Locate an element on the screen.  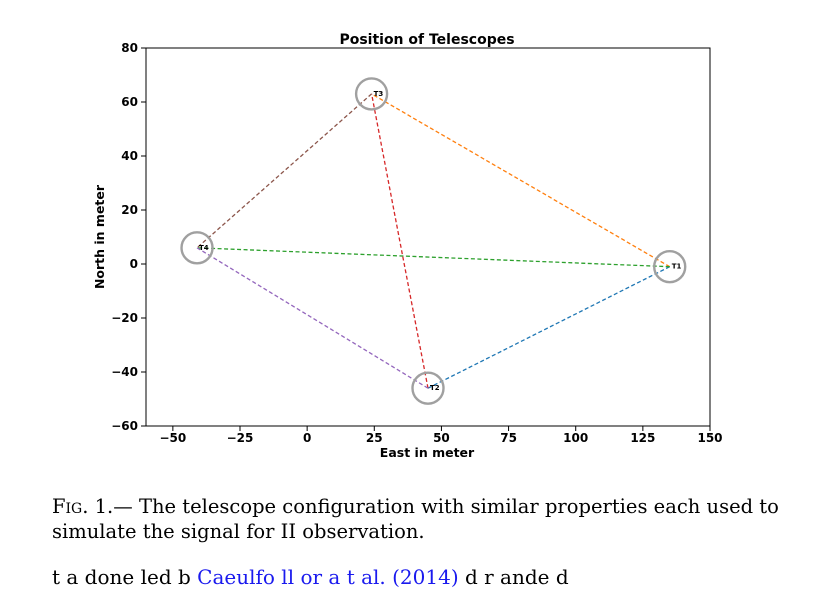
y-axis-ticks: 80 60 40 20 0 −20 −40 −60 is located at coordinates (128, 237).